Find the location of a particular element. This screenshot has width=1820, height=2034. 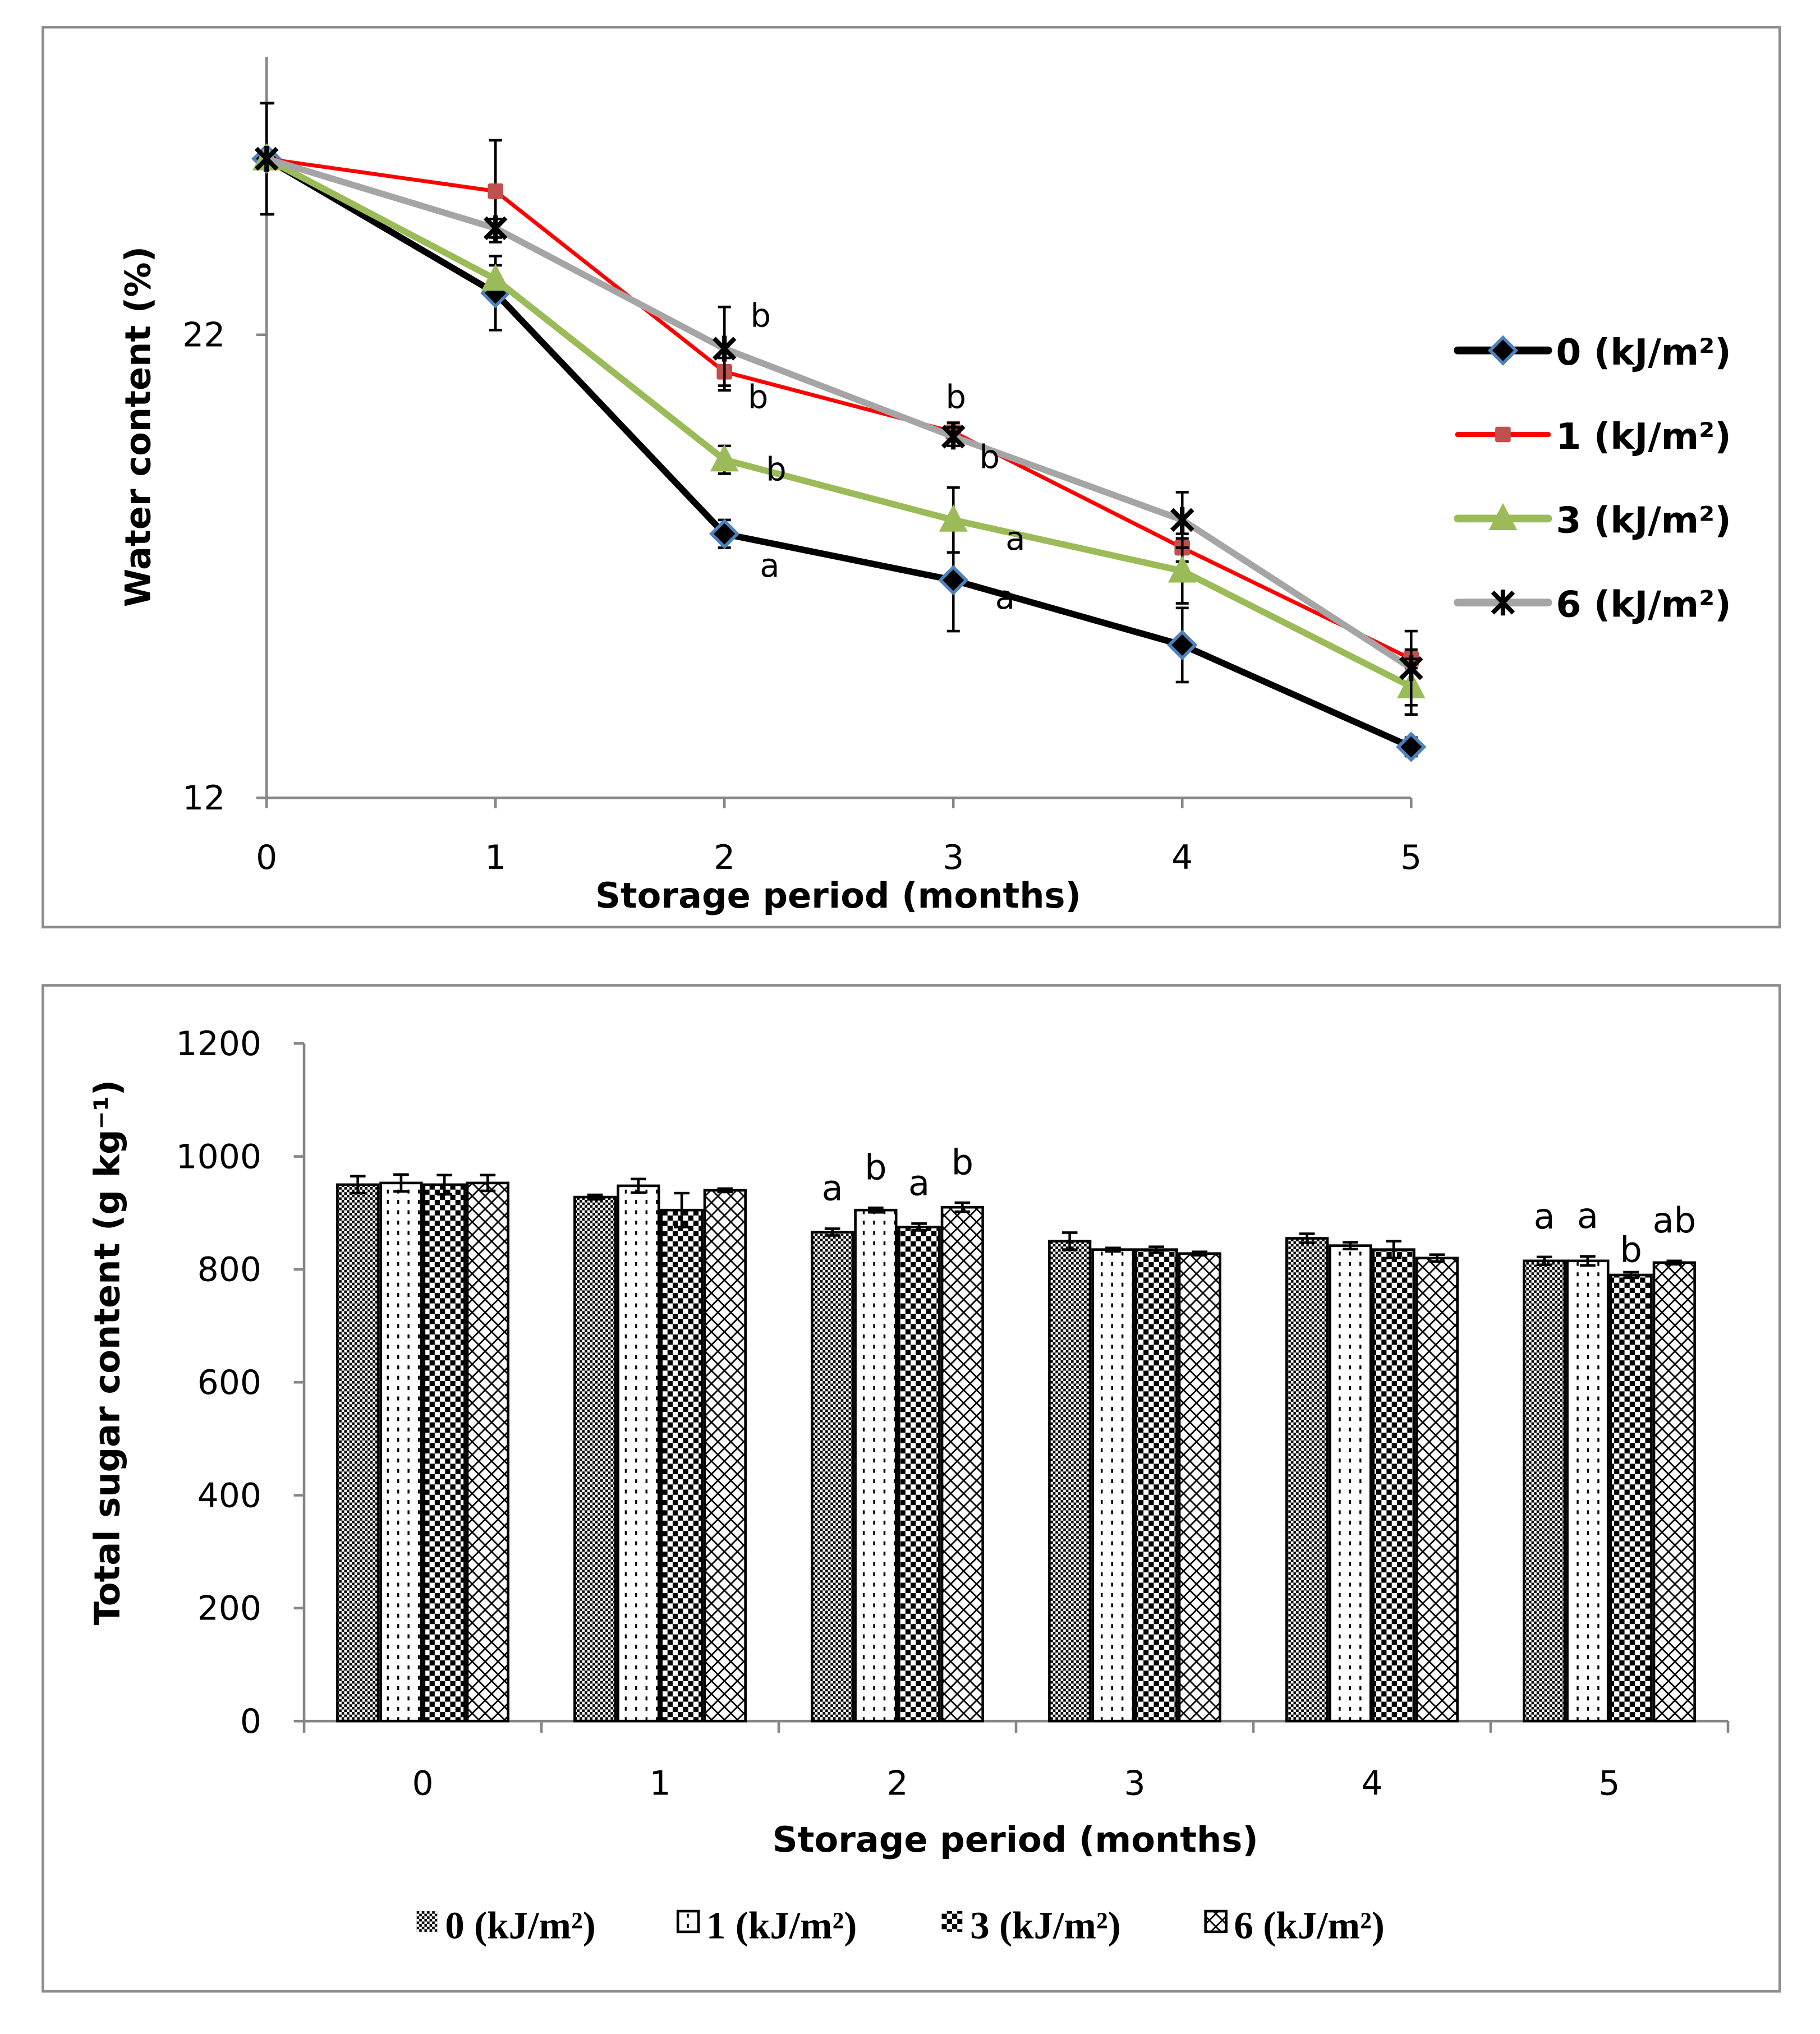

bottom-ylabel: Total sugar content (g kg⁻¹) is located at coordinates (107, 1353).